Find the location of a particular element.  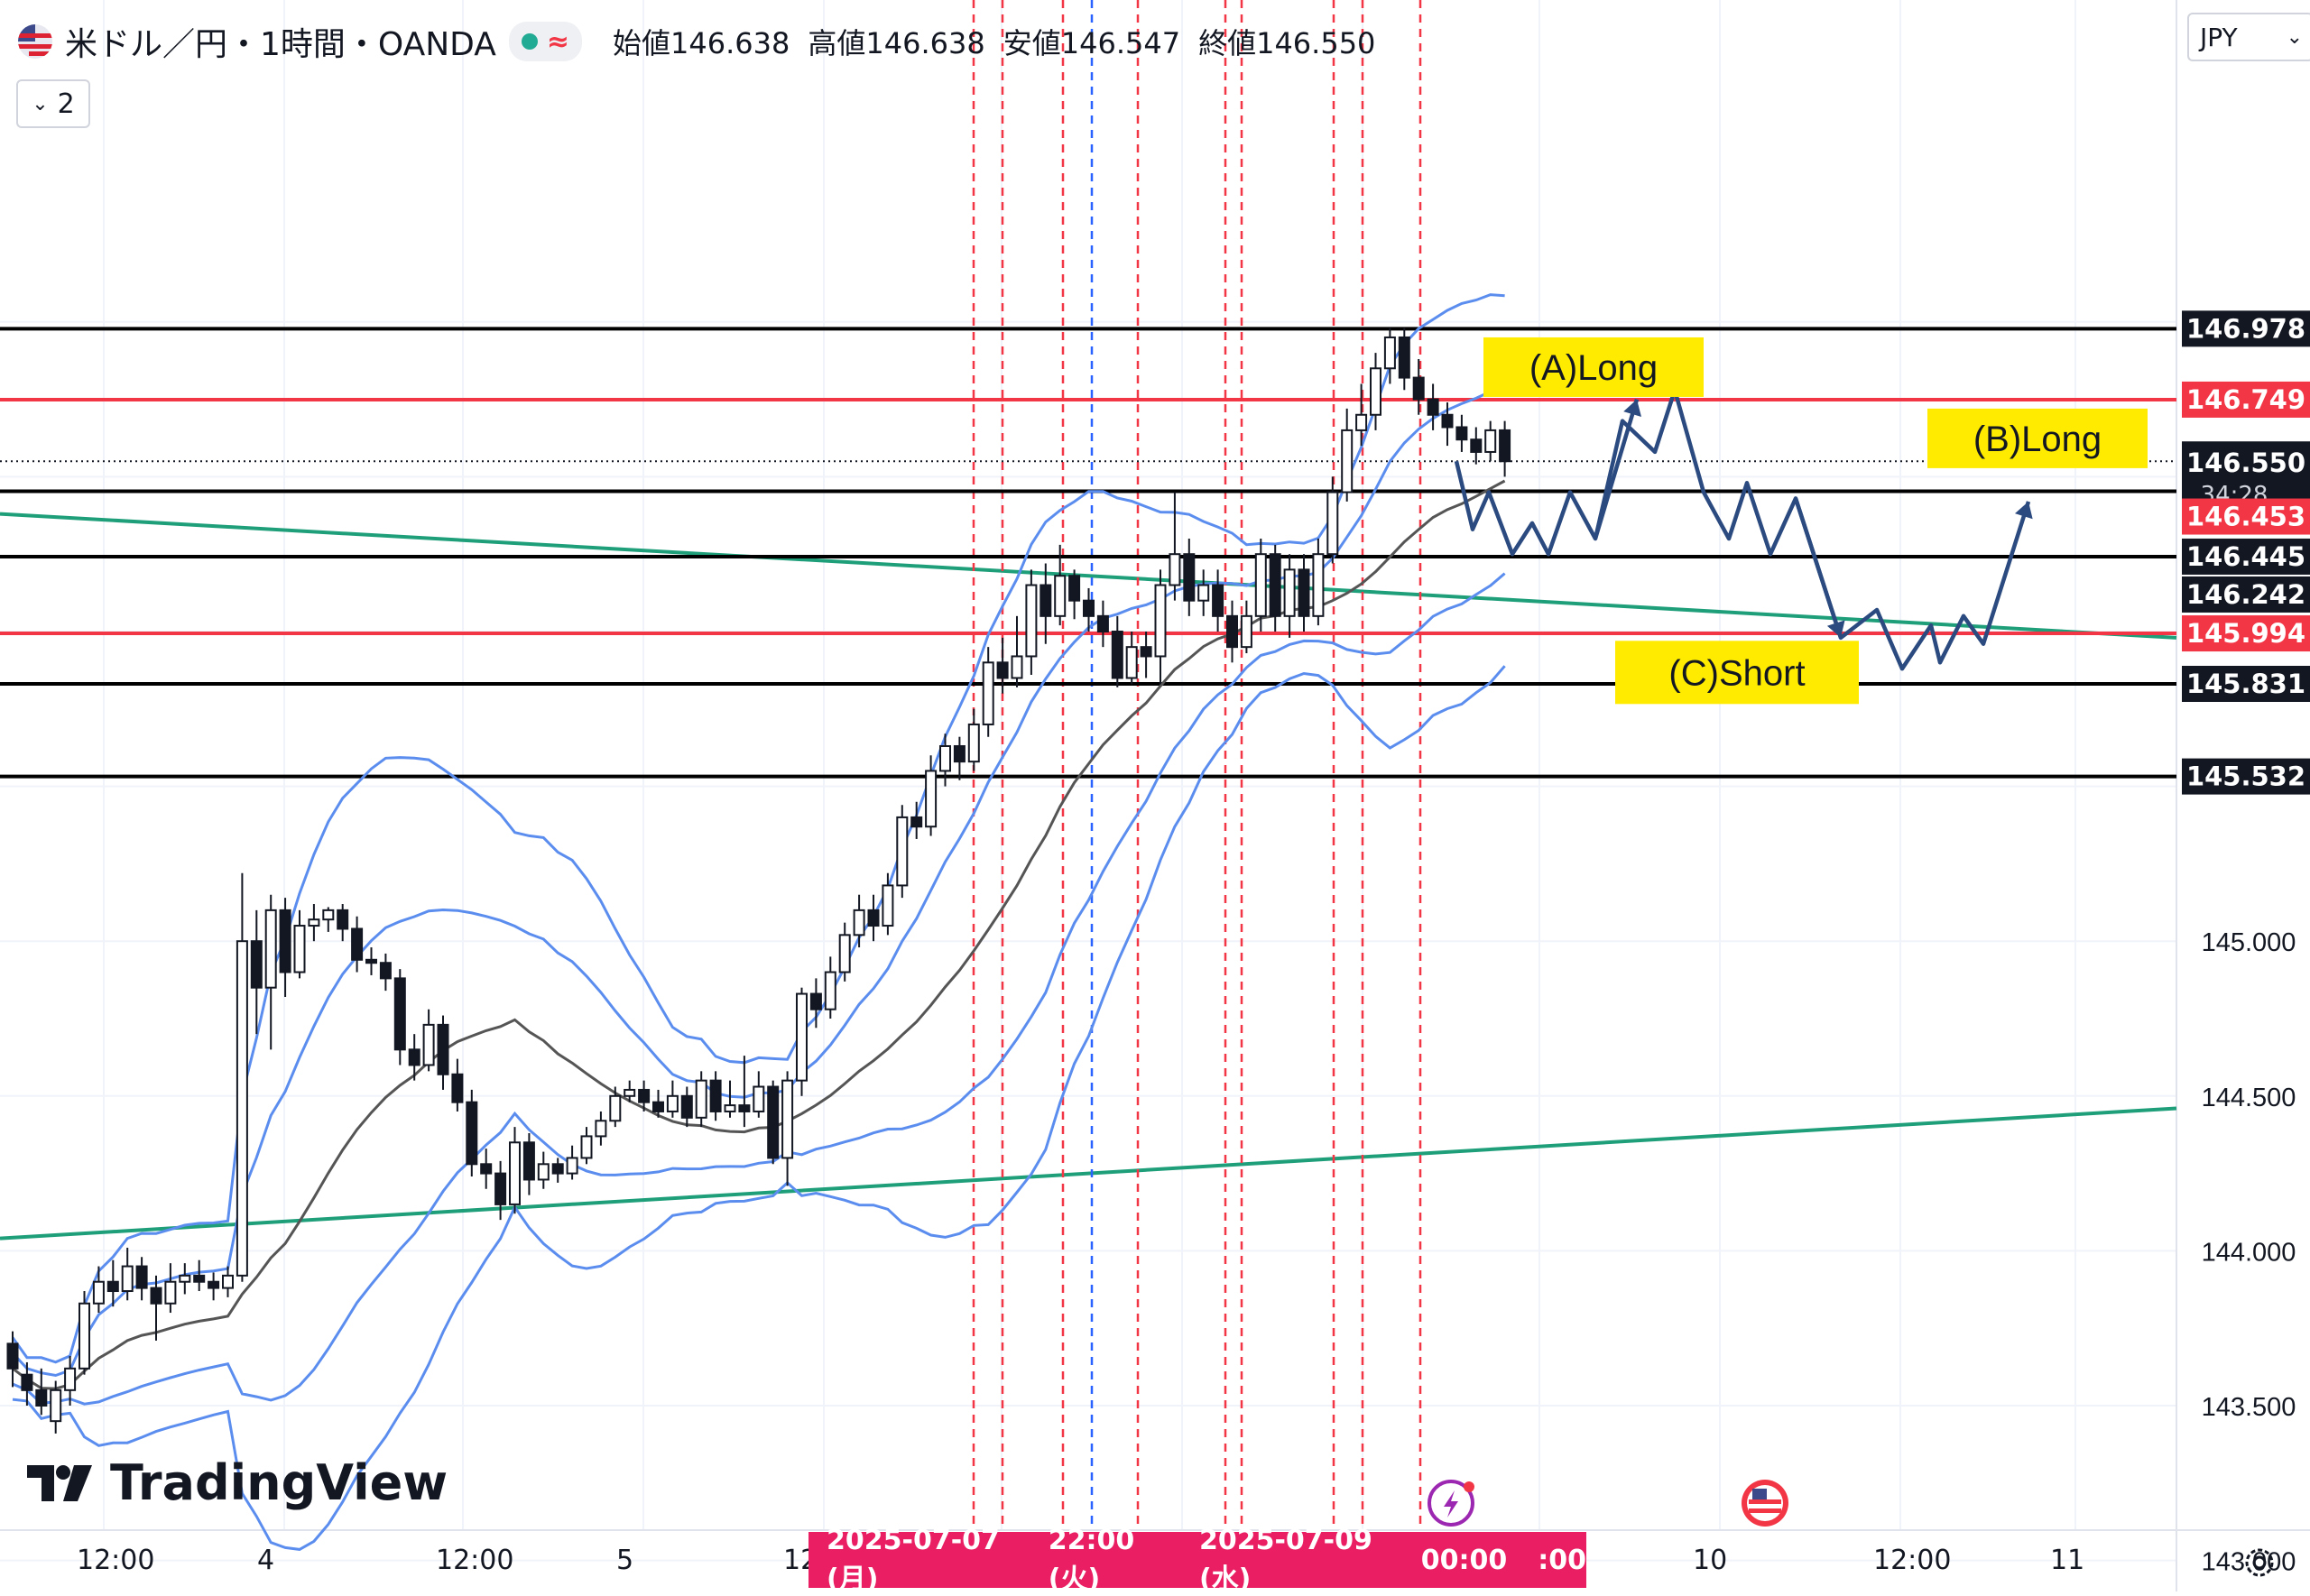

time-tick-label: 10 is located at coordinates (1710, 1560).